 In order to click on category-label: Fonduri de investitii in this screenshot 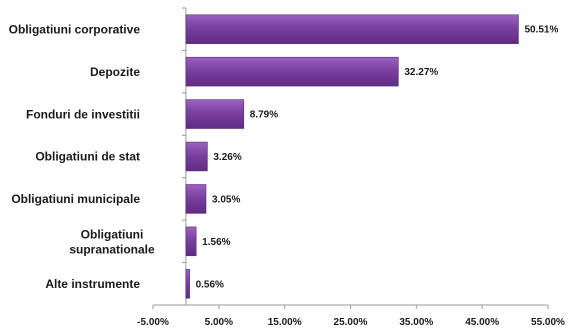, I will do `click(83, 114)`.